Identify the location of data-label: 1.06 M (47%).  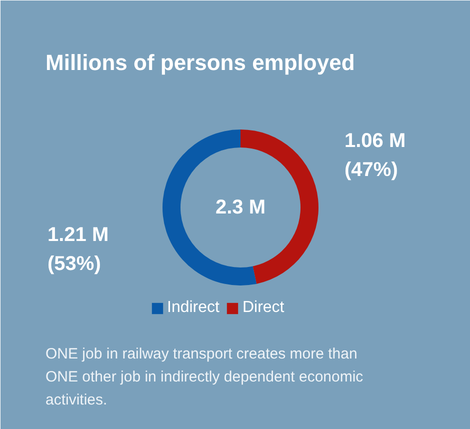
(375, 155).